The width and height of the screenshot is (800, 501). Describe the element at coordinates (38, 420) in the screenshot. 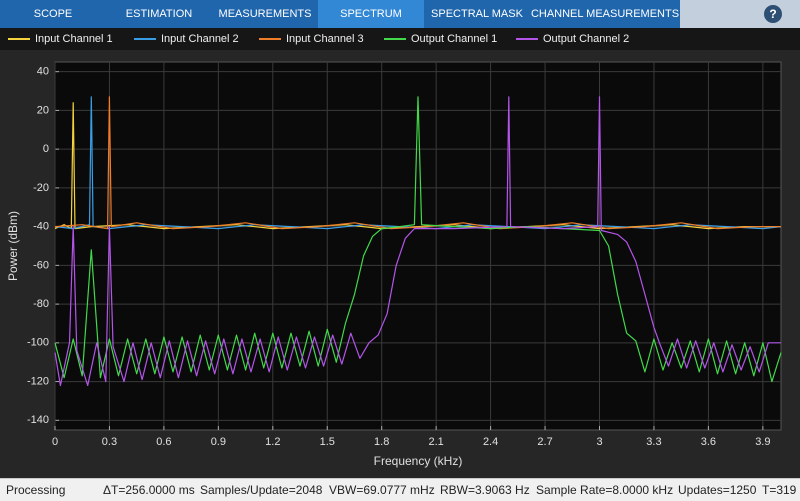

I see `y-tick-label: -140` at that location.